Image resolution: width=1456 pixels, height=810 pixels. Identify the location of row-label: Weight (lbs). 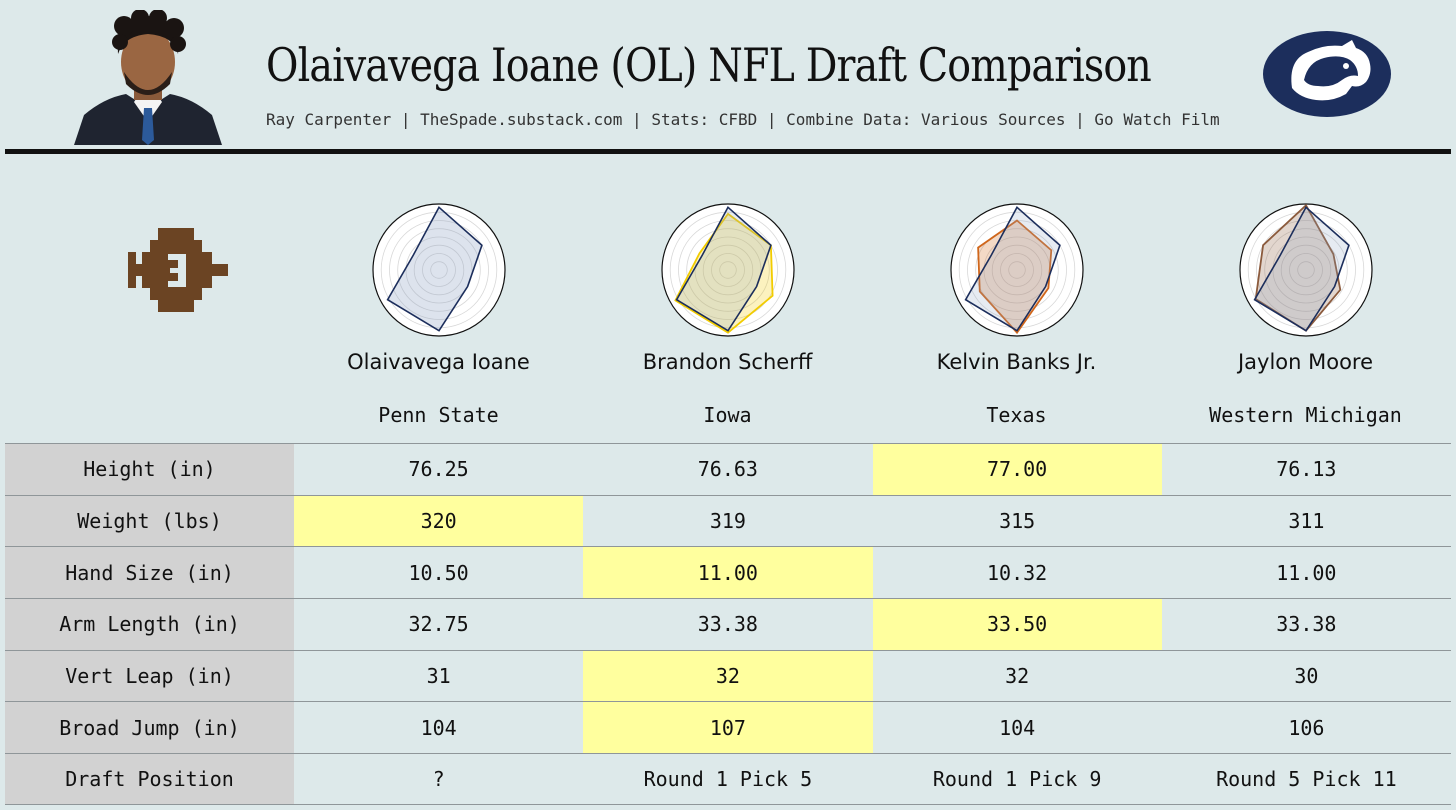
(149, 521).